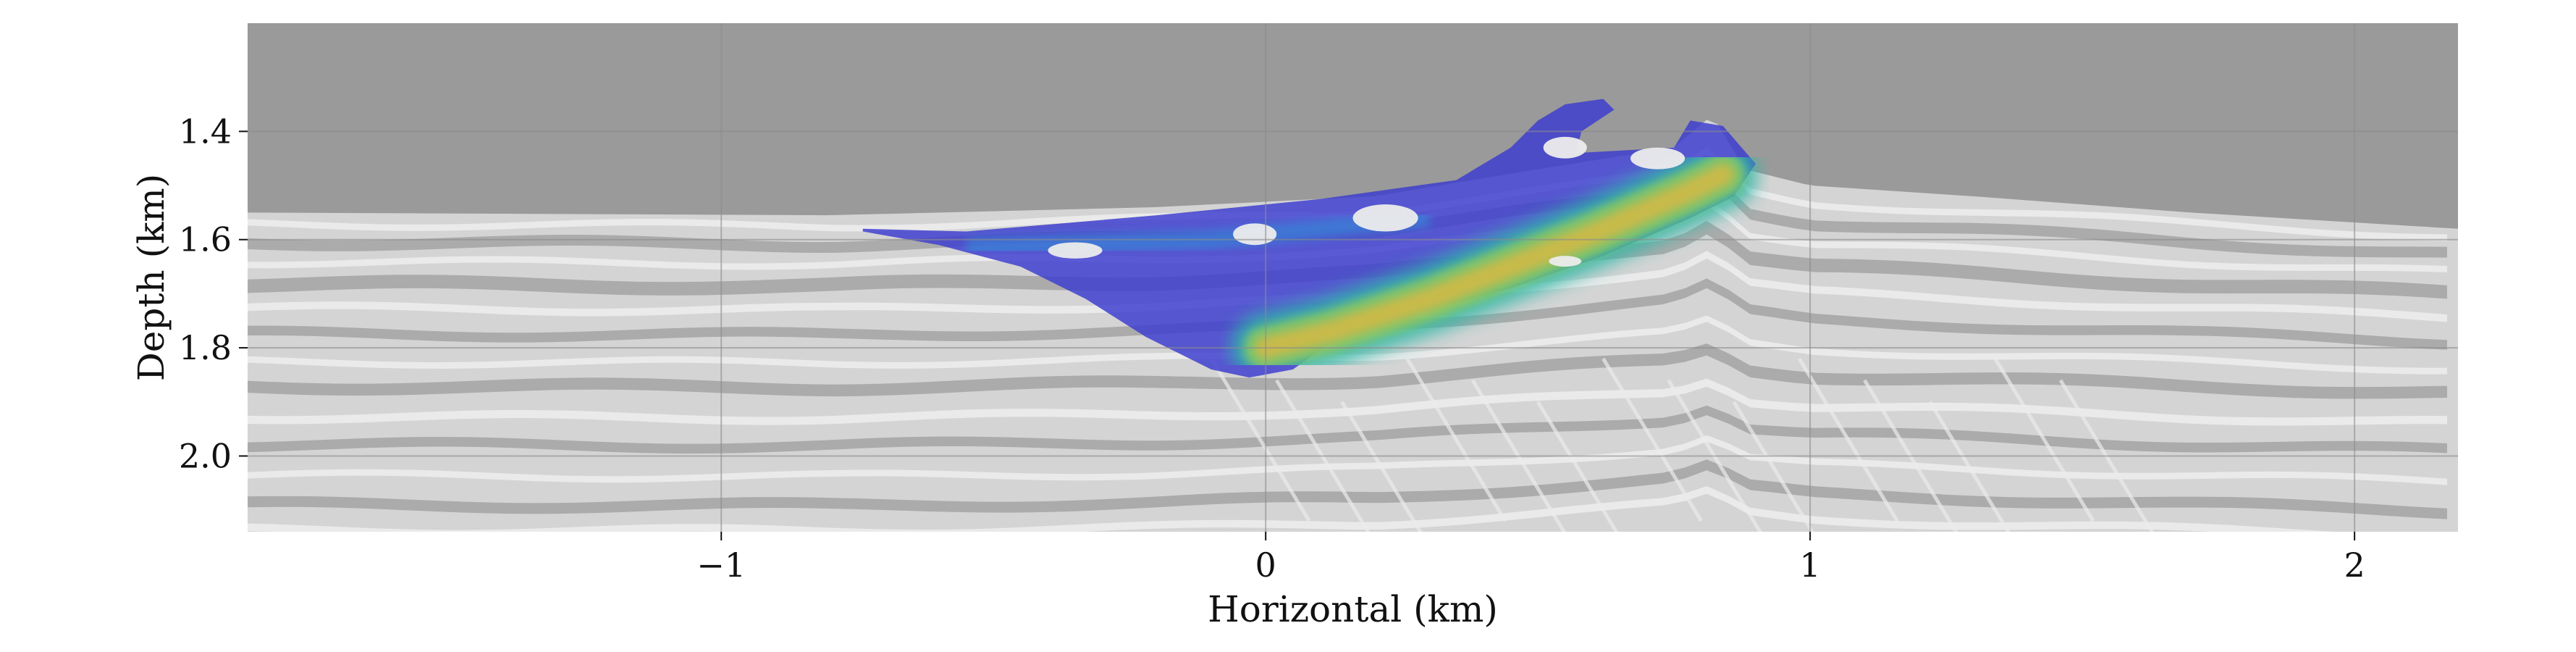 This screenshot has height=652, width=2576. Describe the element at coordinates (1265, 565) in the screenshot. I see `x-tick-label: 0` at that location.